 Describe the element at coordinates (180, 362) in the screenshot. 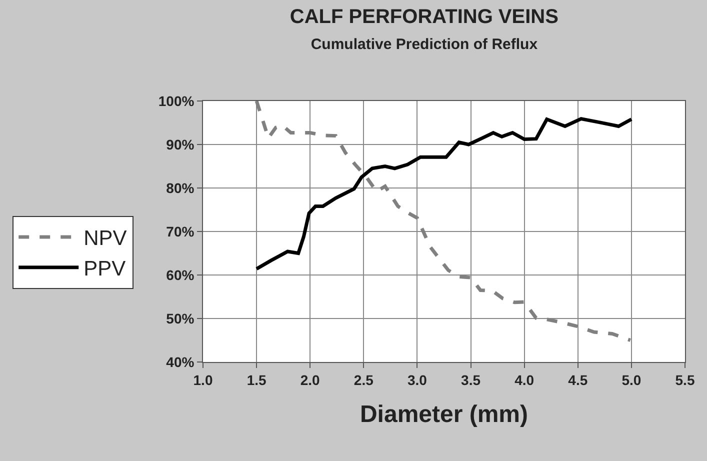

I see `y-tick-label: 40%` at that location.